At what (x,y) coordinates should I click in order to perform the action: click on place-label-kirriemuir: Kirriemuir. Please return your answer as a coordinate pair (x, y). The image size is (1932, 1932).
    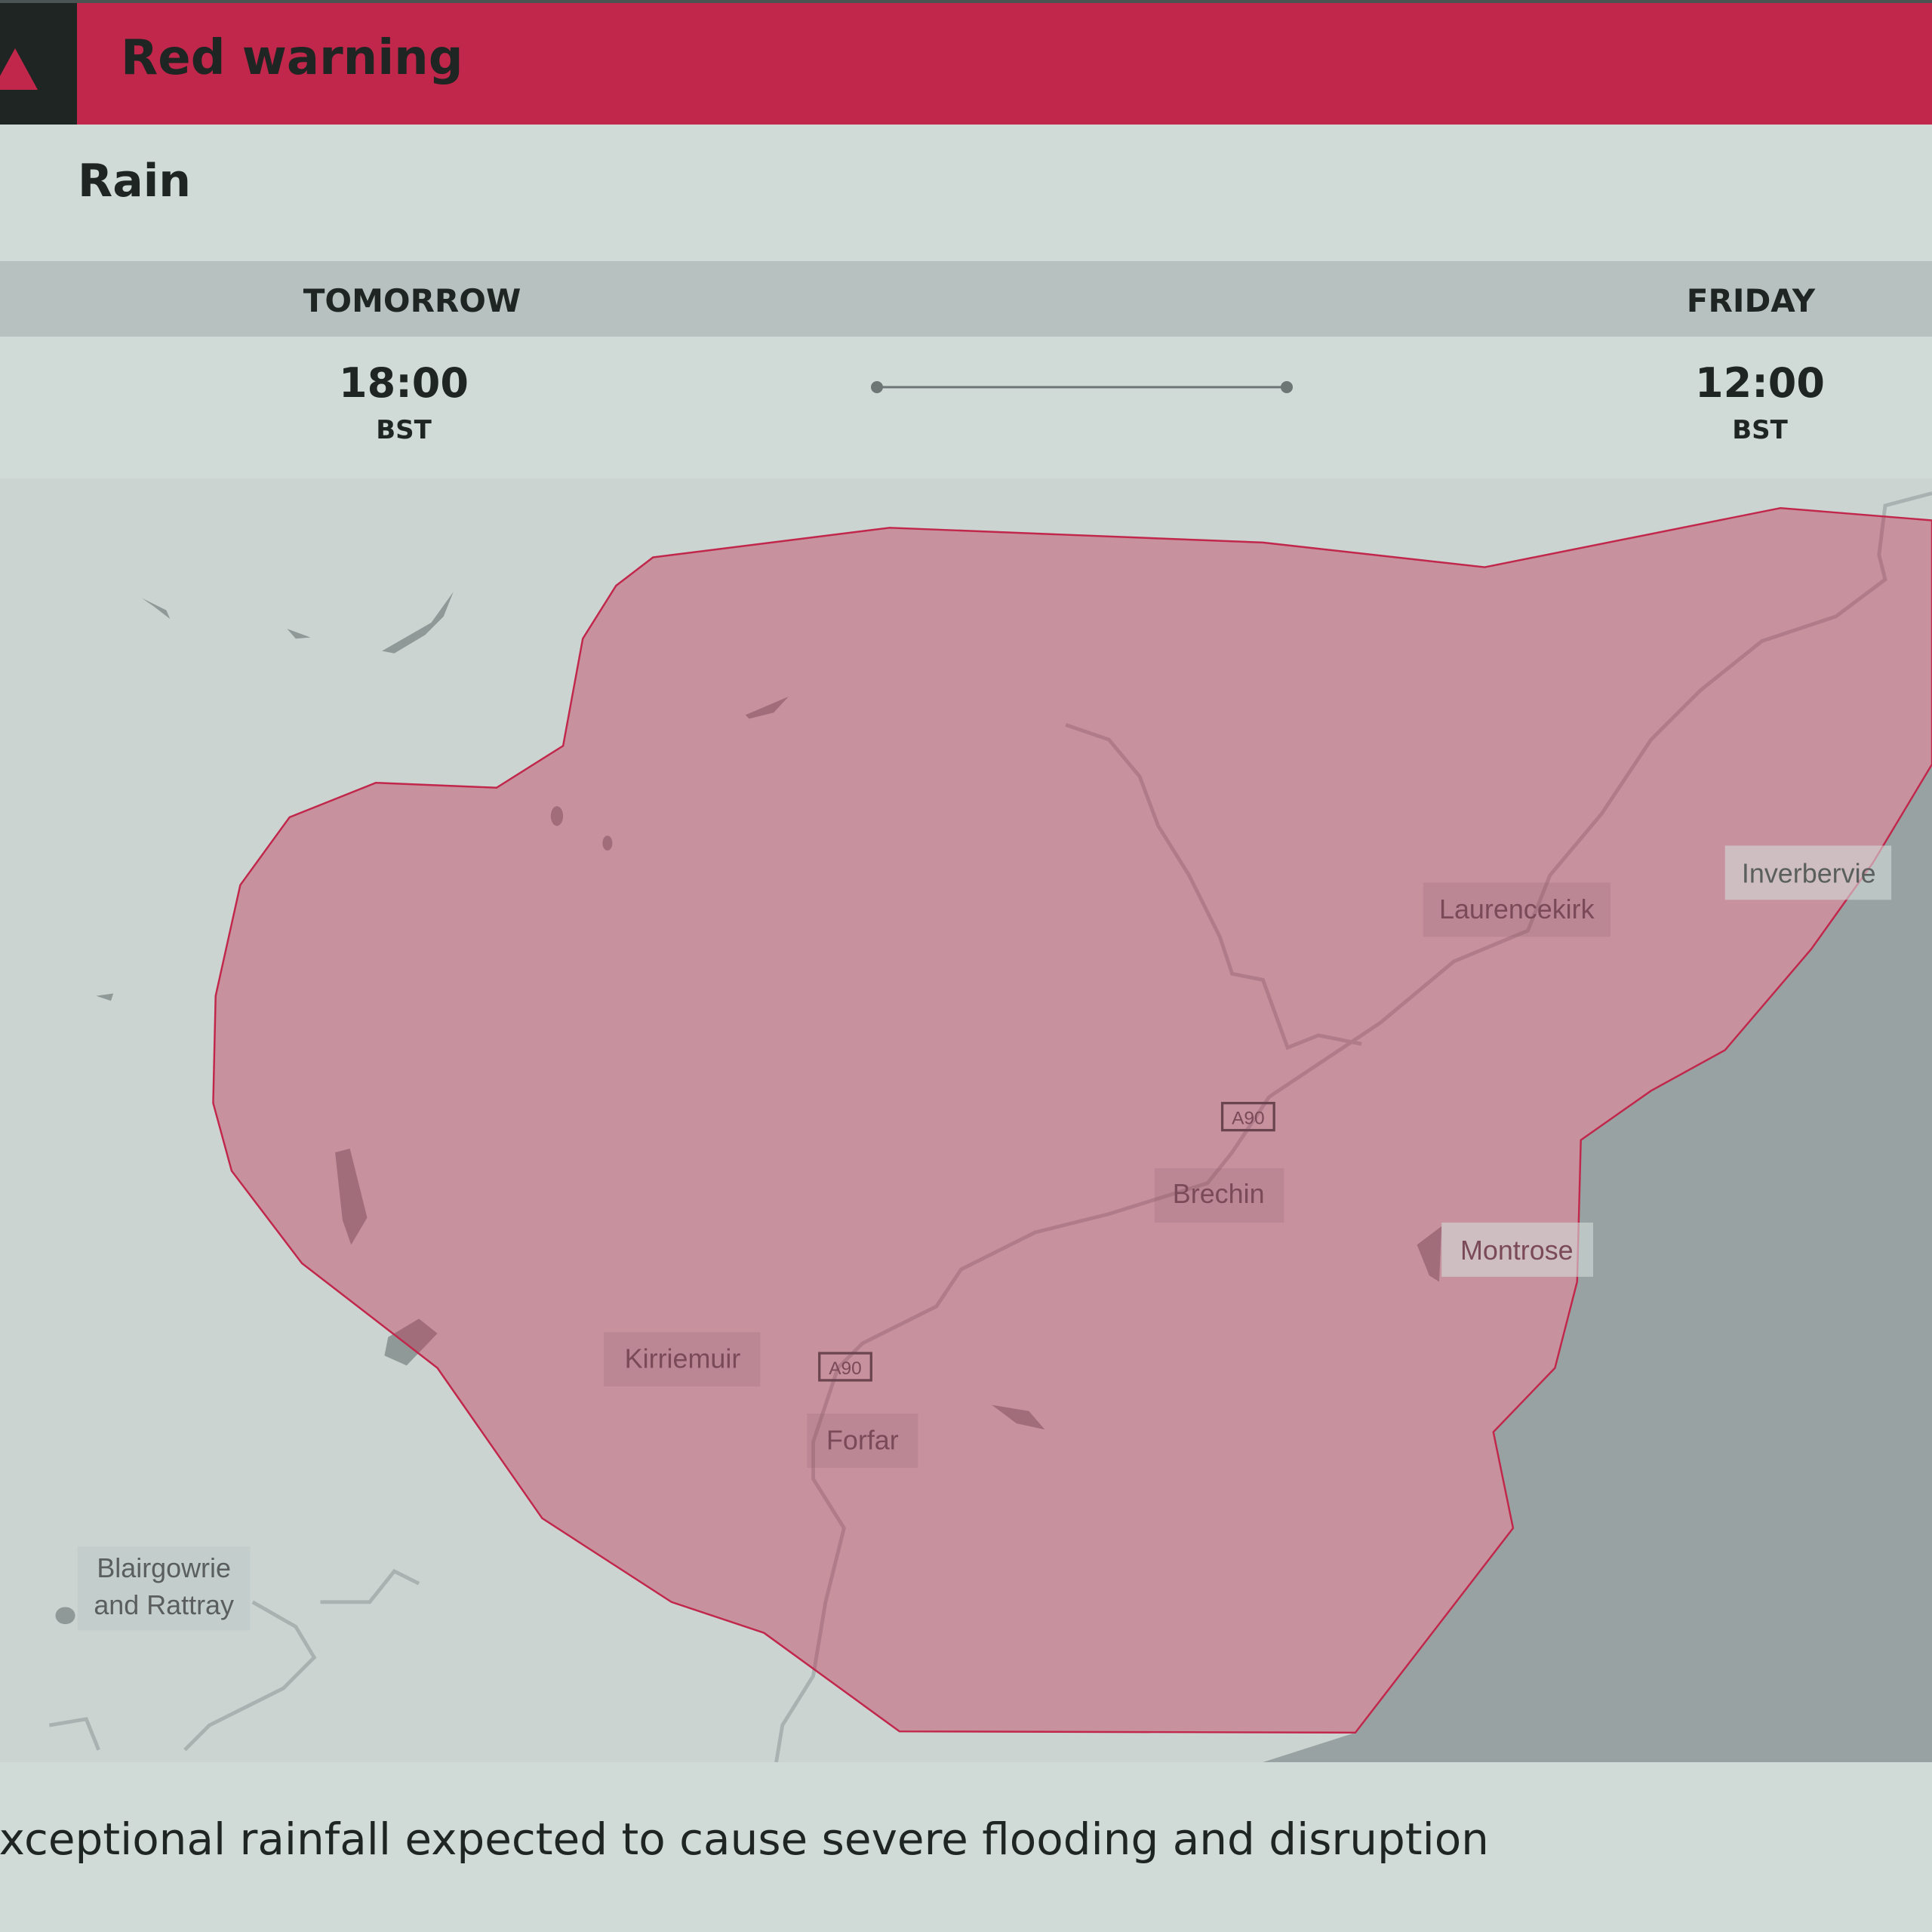
    Looking at the image, I should click on (682, 1359).